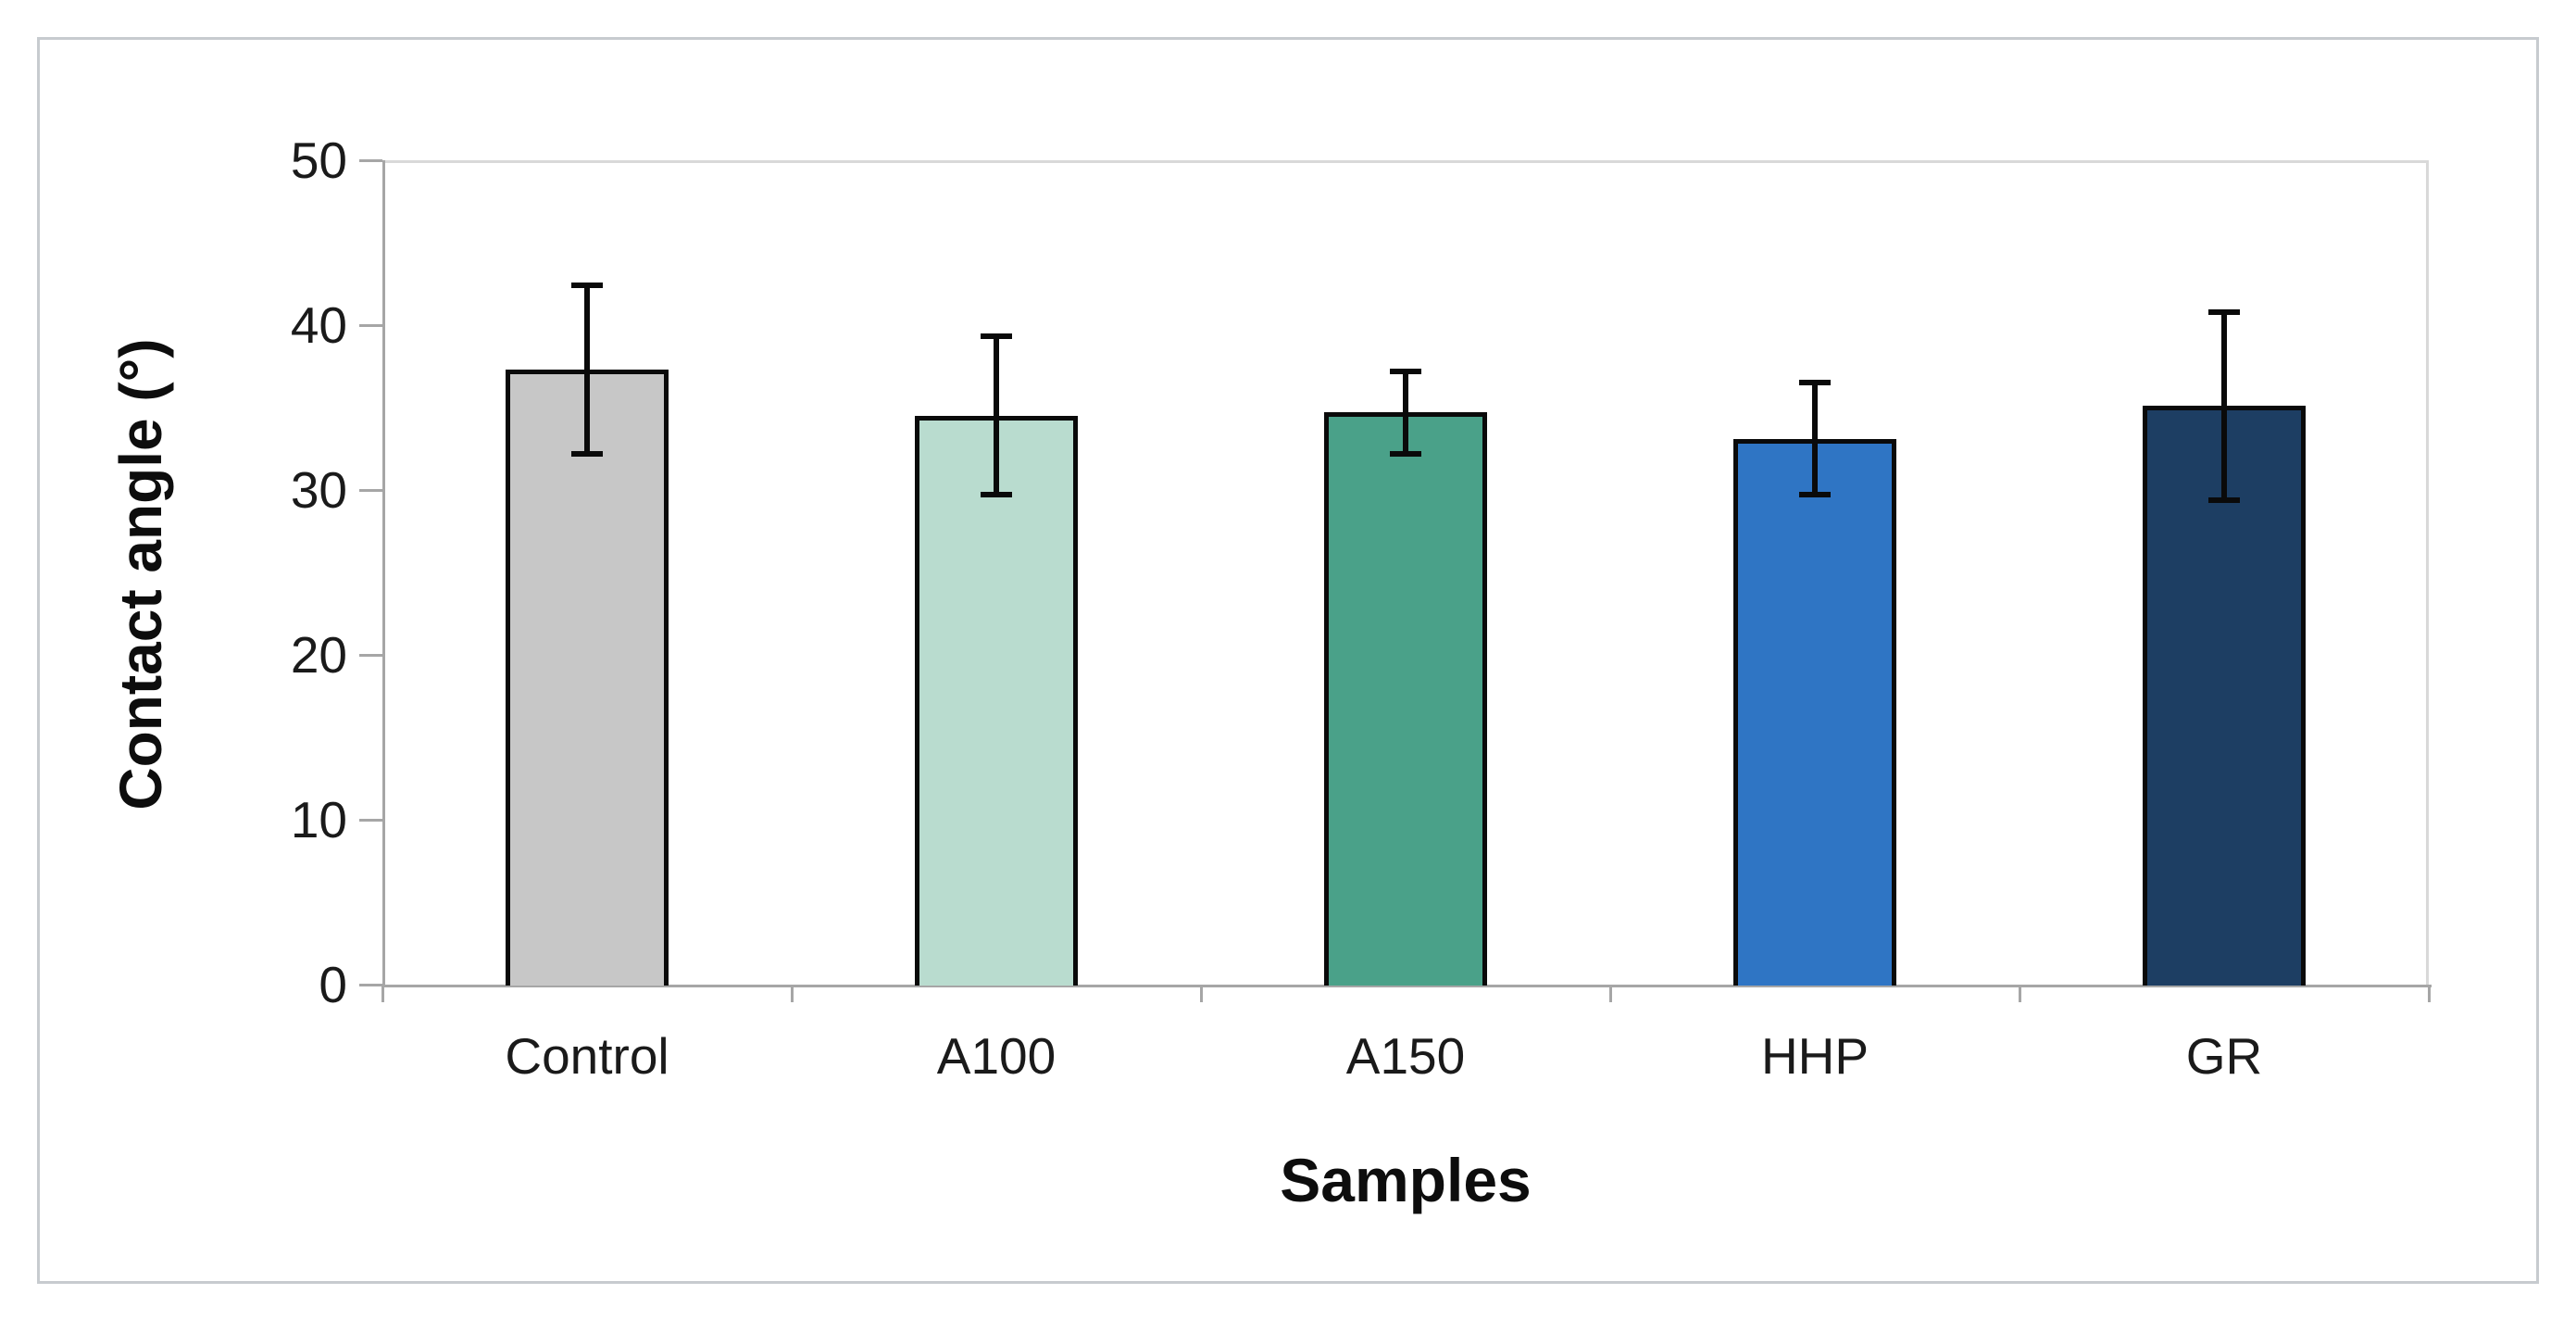 The height and width of the screenshot is (1319, 2576). Describe the element at coordinates (333, 984) in the screenshot. I see `y-tick-label-0: 0` at that location.